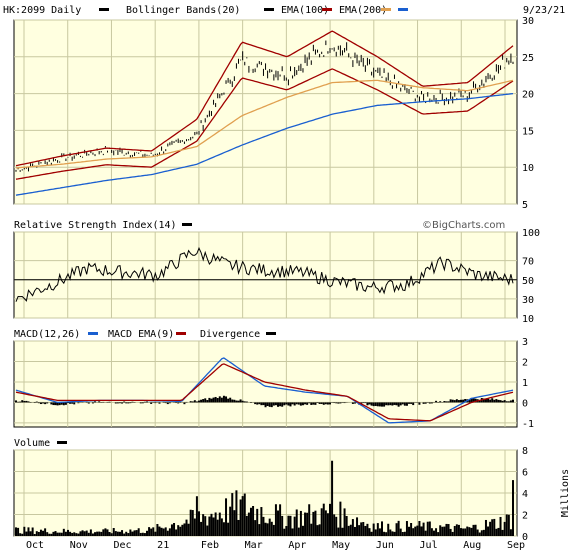 This screenshot has width=579, height=557. Describe the element at coordinates (95, 225) in the screenshot. I see `rsi-title: Relative Strength Index(14)` at that location.